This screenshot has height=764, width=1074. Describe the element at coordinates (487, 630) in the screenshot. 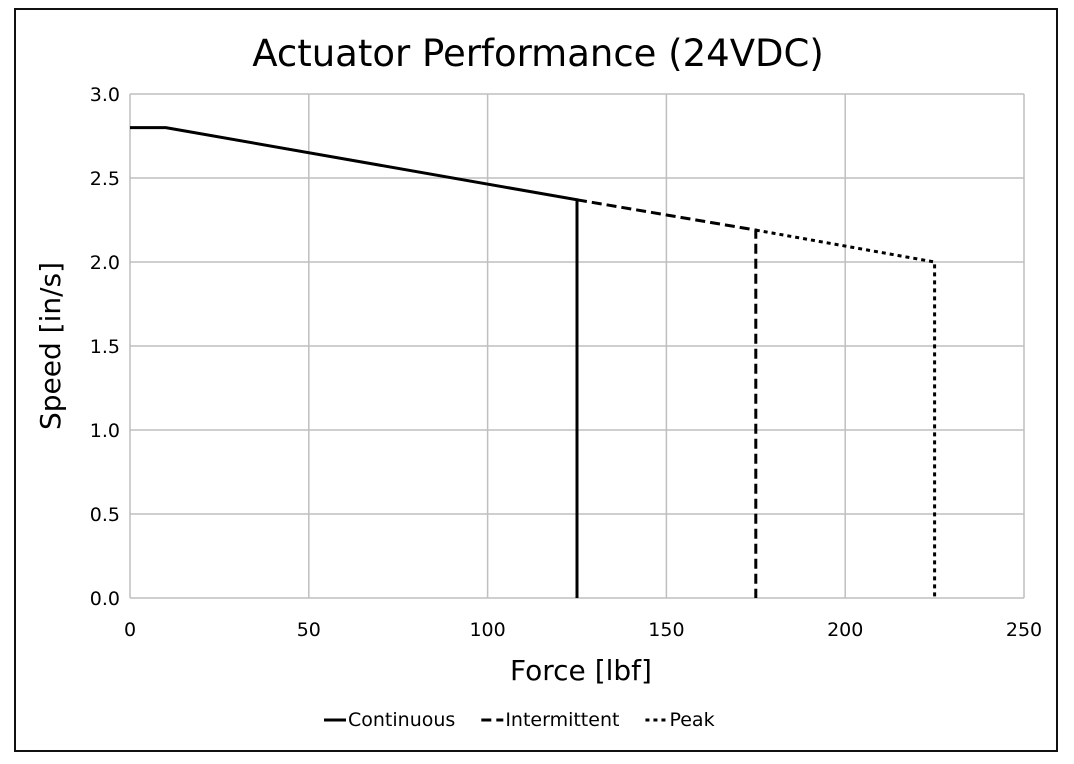

I see `x-tick-label: 100` at that location.